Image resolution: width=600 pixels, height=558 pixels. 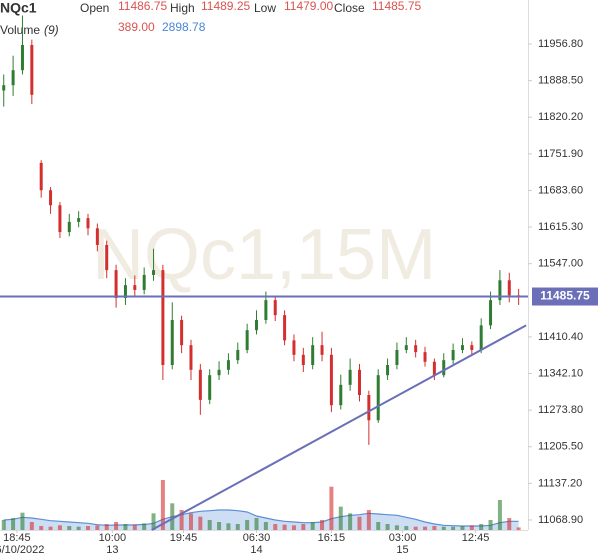 I want to click on y-tick-label: 11888.50, so click(x=560, y=81).